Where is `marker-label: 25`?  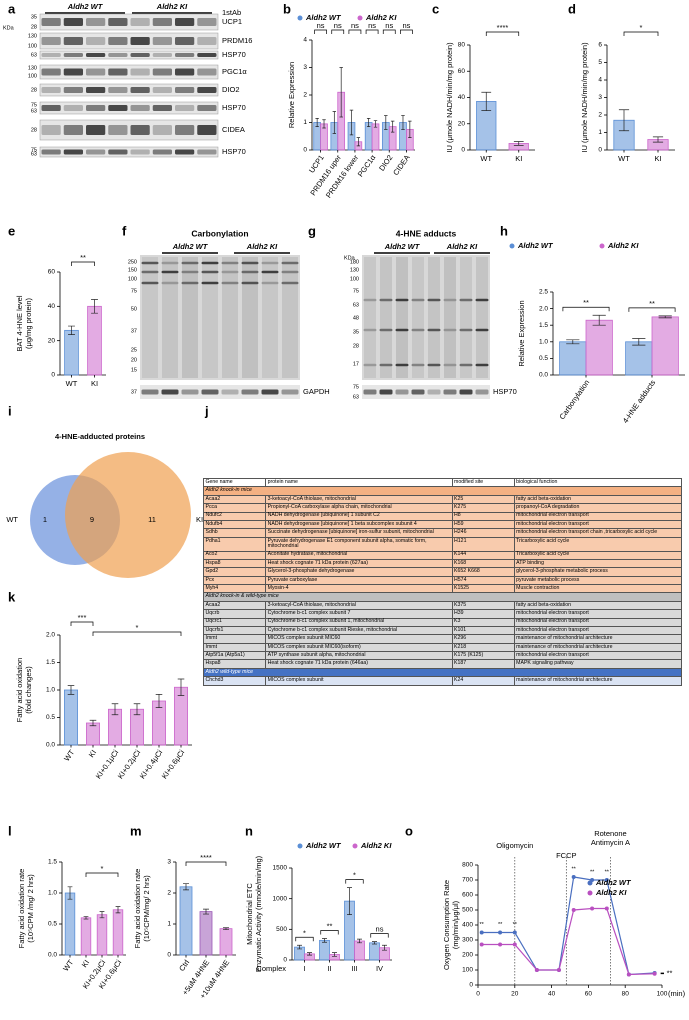
marker-label: 25 is located at coordinates (134, 350).